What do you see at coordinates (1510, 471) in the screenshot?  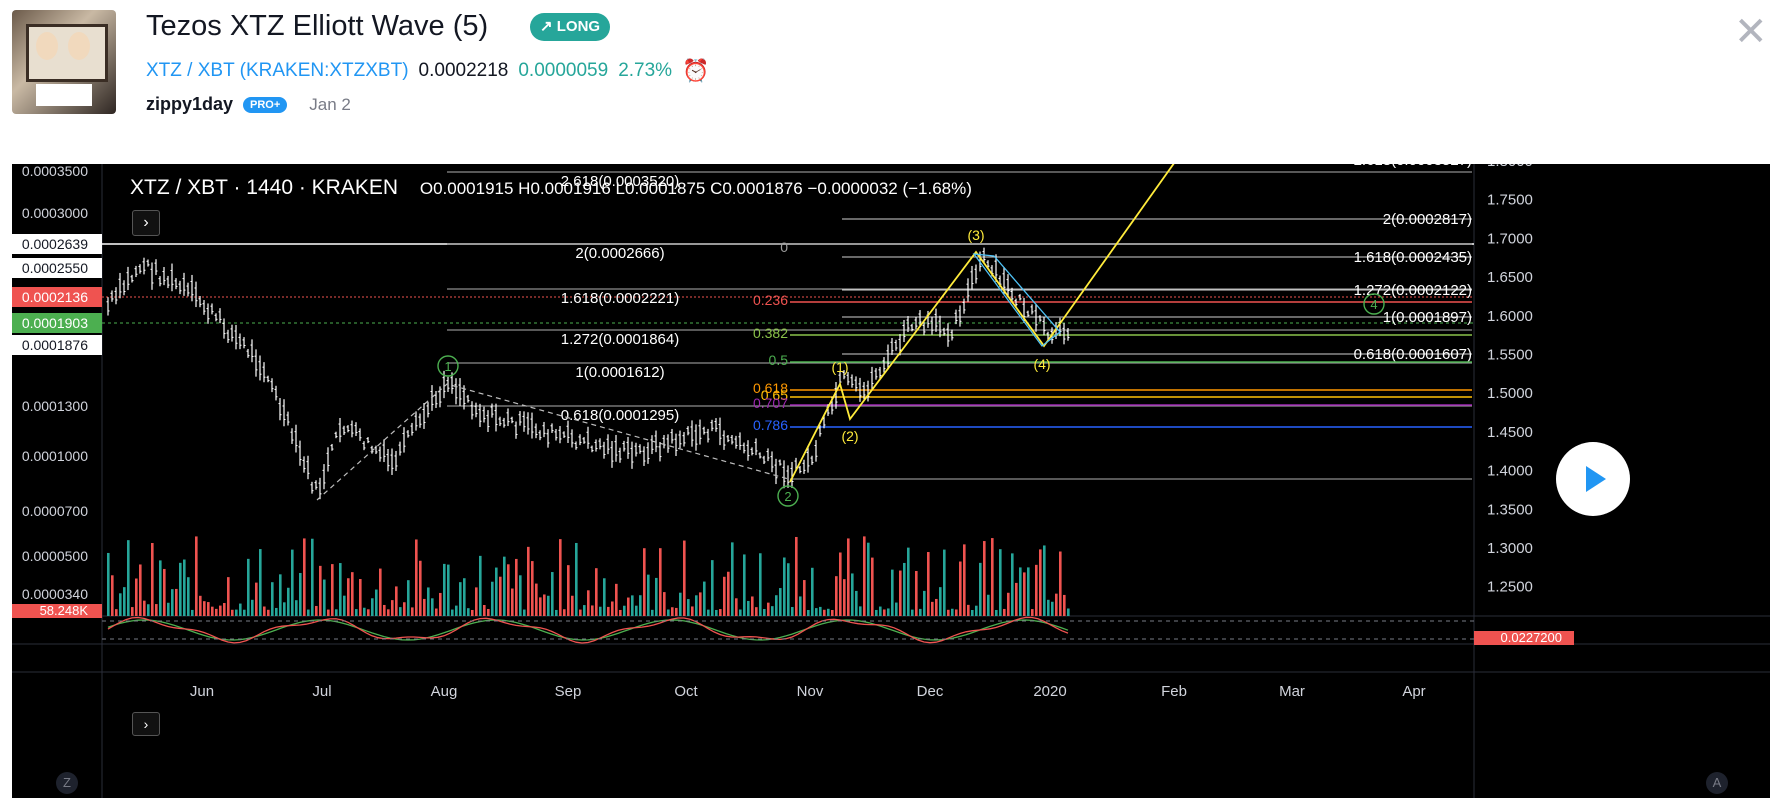 I see `right-axis-label: 1.4000` at bounding box center [1510, 471].